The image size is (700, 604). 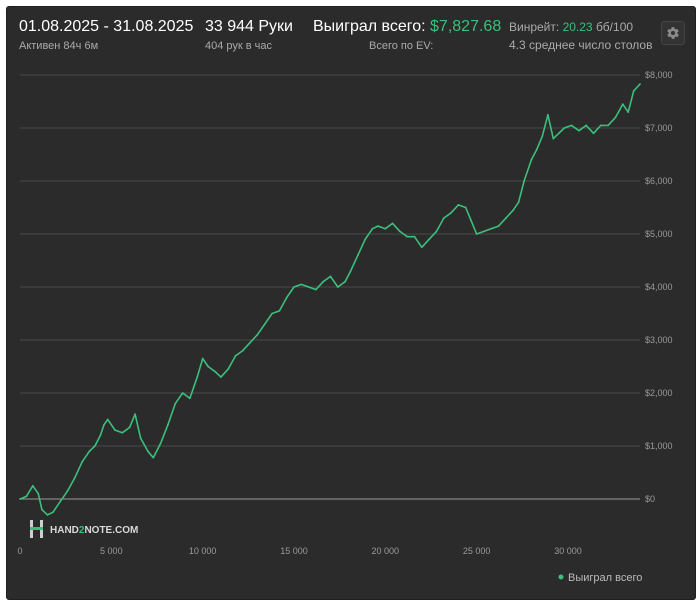 I want to click on date-range-block: 01.08.2025 - 31.08.2025 Активен 84ч 6м, so click(x=106, y=35).